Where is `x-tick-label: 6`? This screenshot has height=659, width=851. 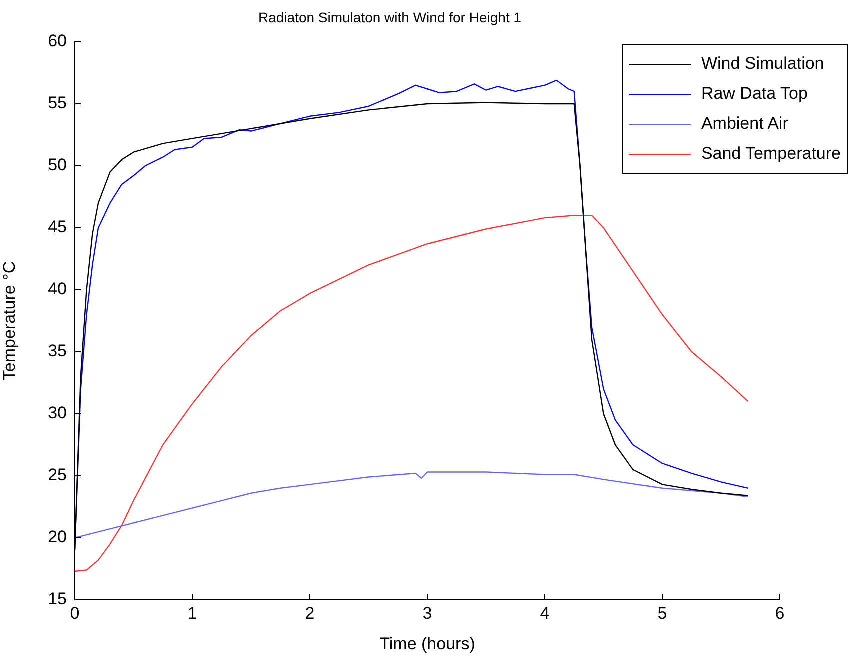
x-tick-label: 6 is located at coordinates (780, 613).